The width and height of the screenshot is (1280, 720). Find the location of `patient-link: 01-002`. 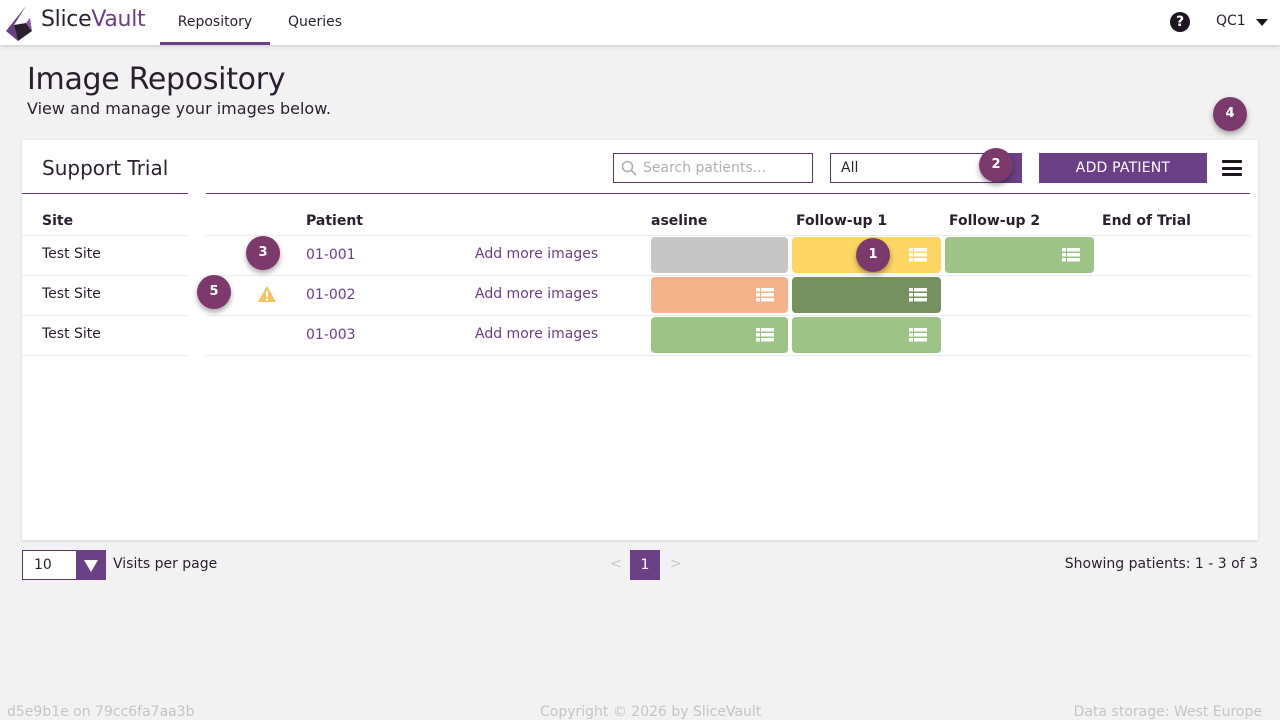

patient-link: 01-002 is located at coordinates (331, 295).